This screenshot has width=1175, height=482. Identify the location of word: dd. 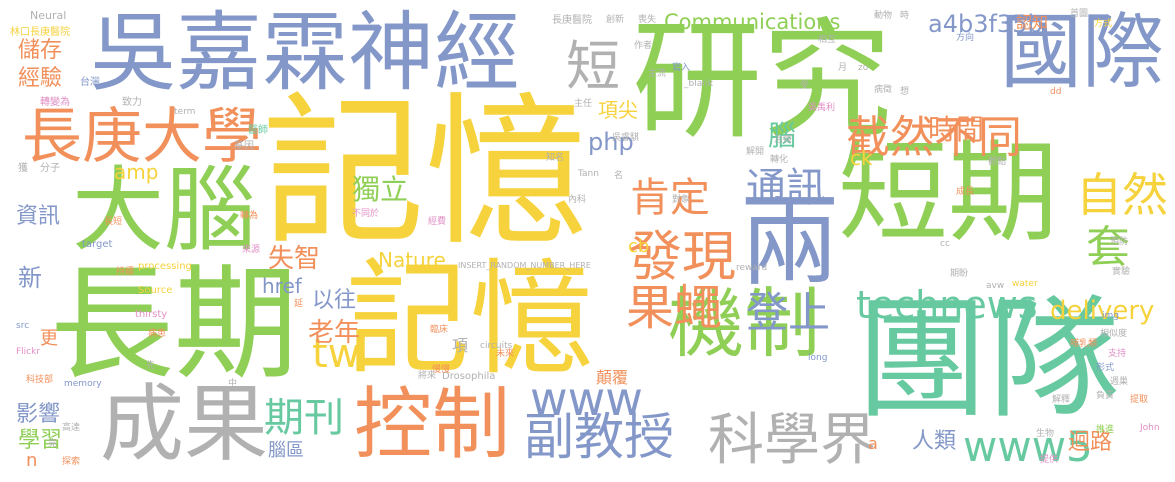
(1055, 92).